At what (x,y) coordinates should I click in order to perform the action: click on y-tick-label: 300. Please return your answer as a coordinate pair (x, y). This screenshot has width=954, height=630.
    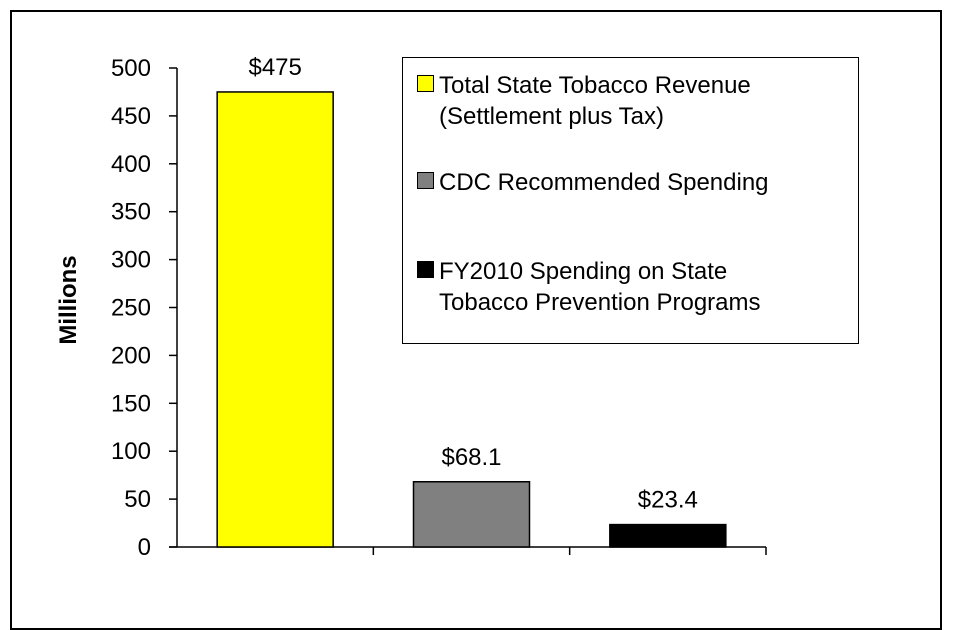
    Looking at the image, I should click on (131, 260).